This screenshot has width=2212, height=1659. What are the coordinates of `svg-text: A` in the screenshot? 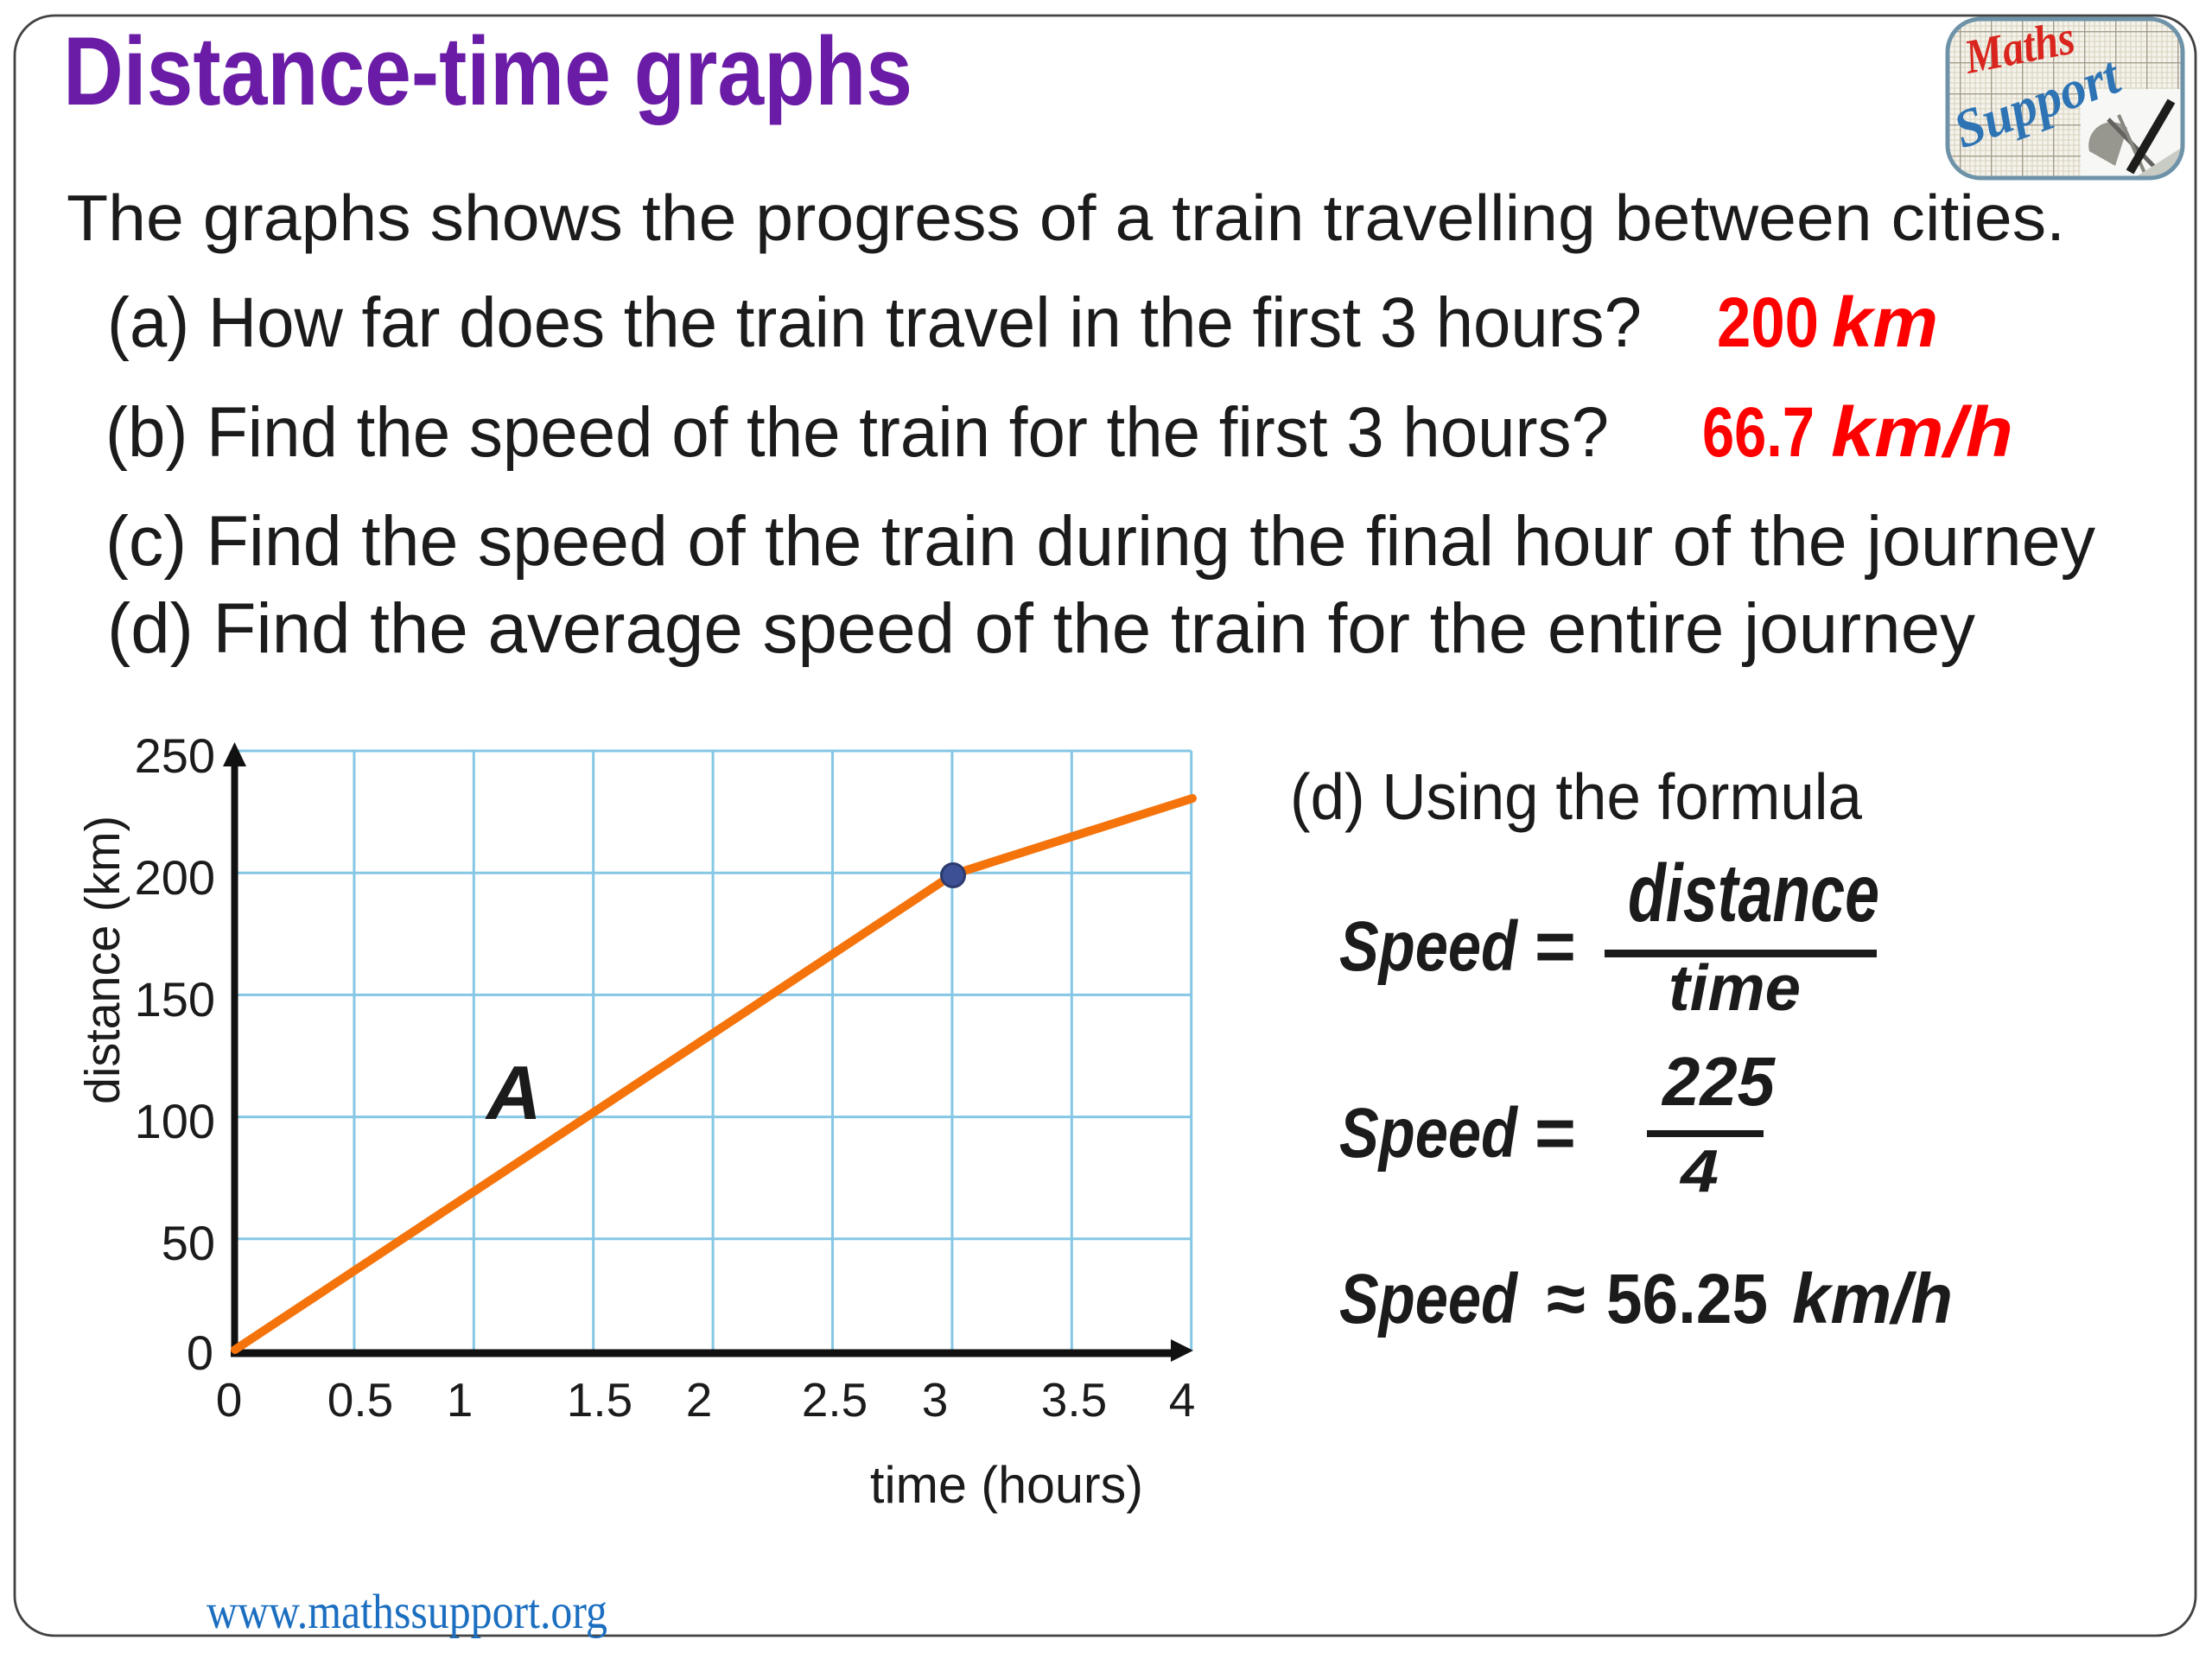 It's located at (513, 1092).